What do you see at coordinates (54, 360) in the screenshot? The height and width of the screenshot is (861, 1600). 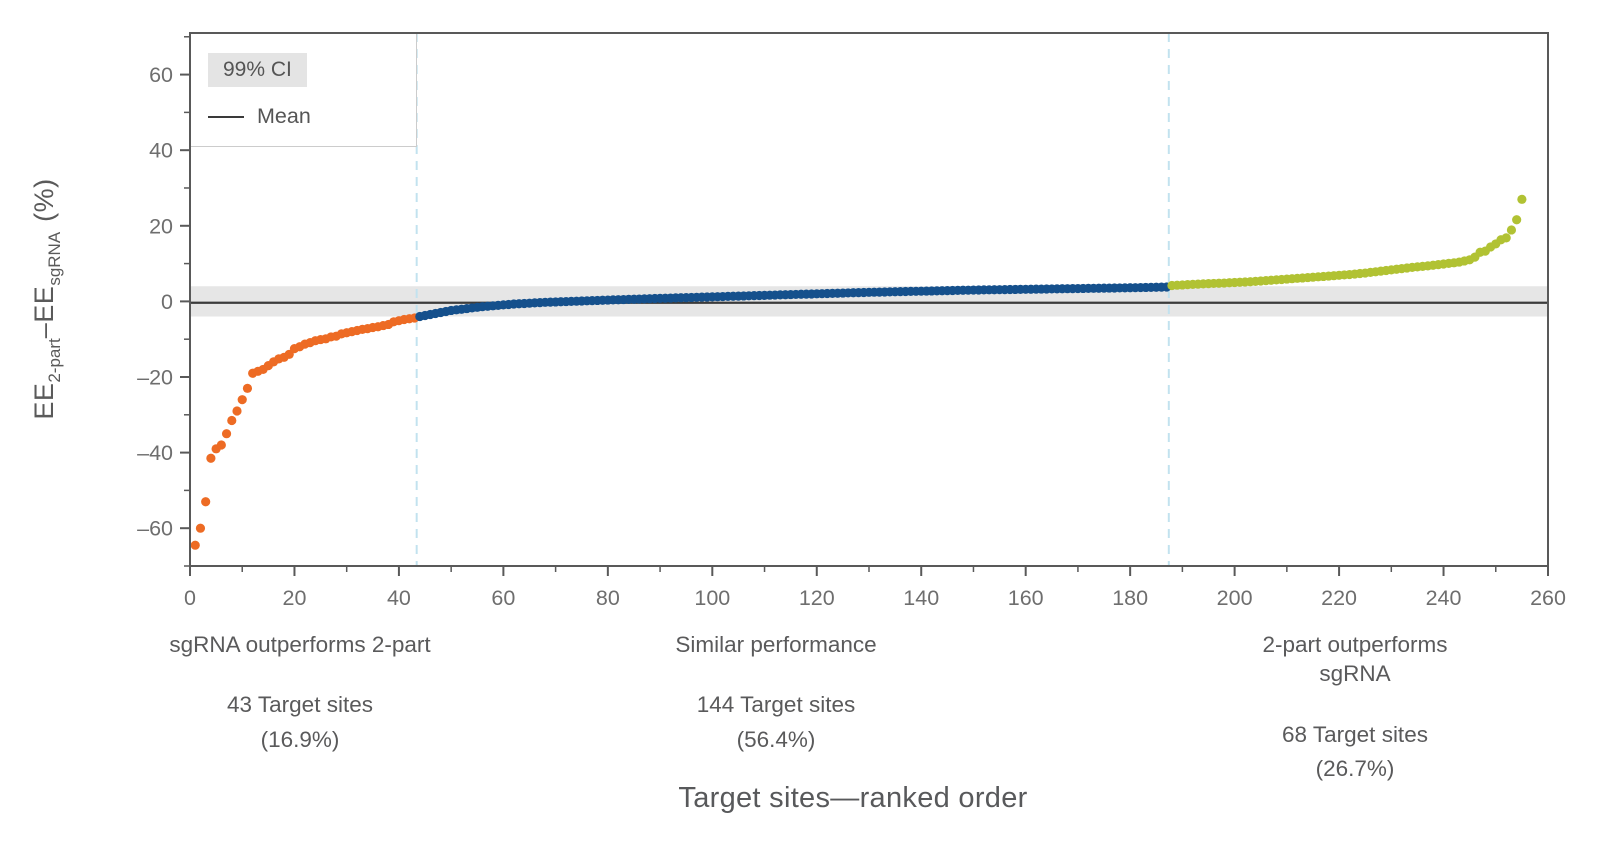 I see `y-axis-label-sub1: 2-part` at bounding box center [54, 360].